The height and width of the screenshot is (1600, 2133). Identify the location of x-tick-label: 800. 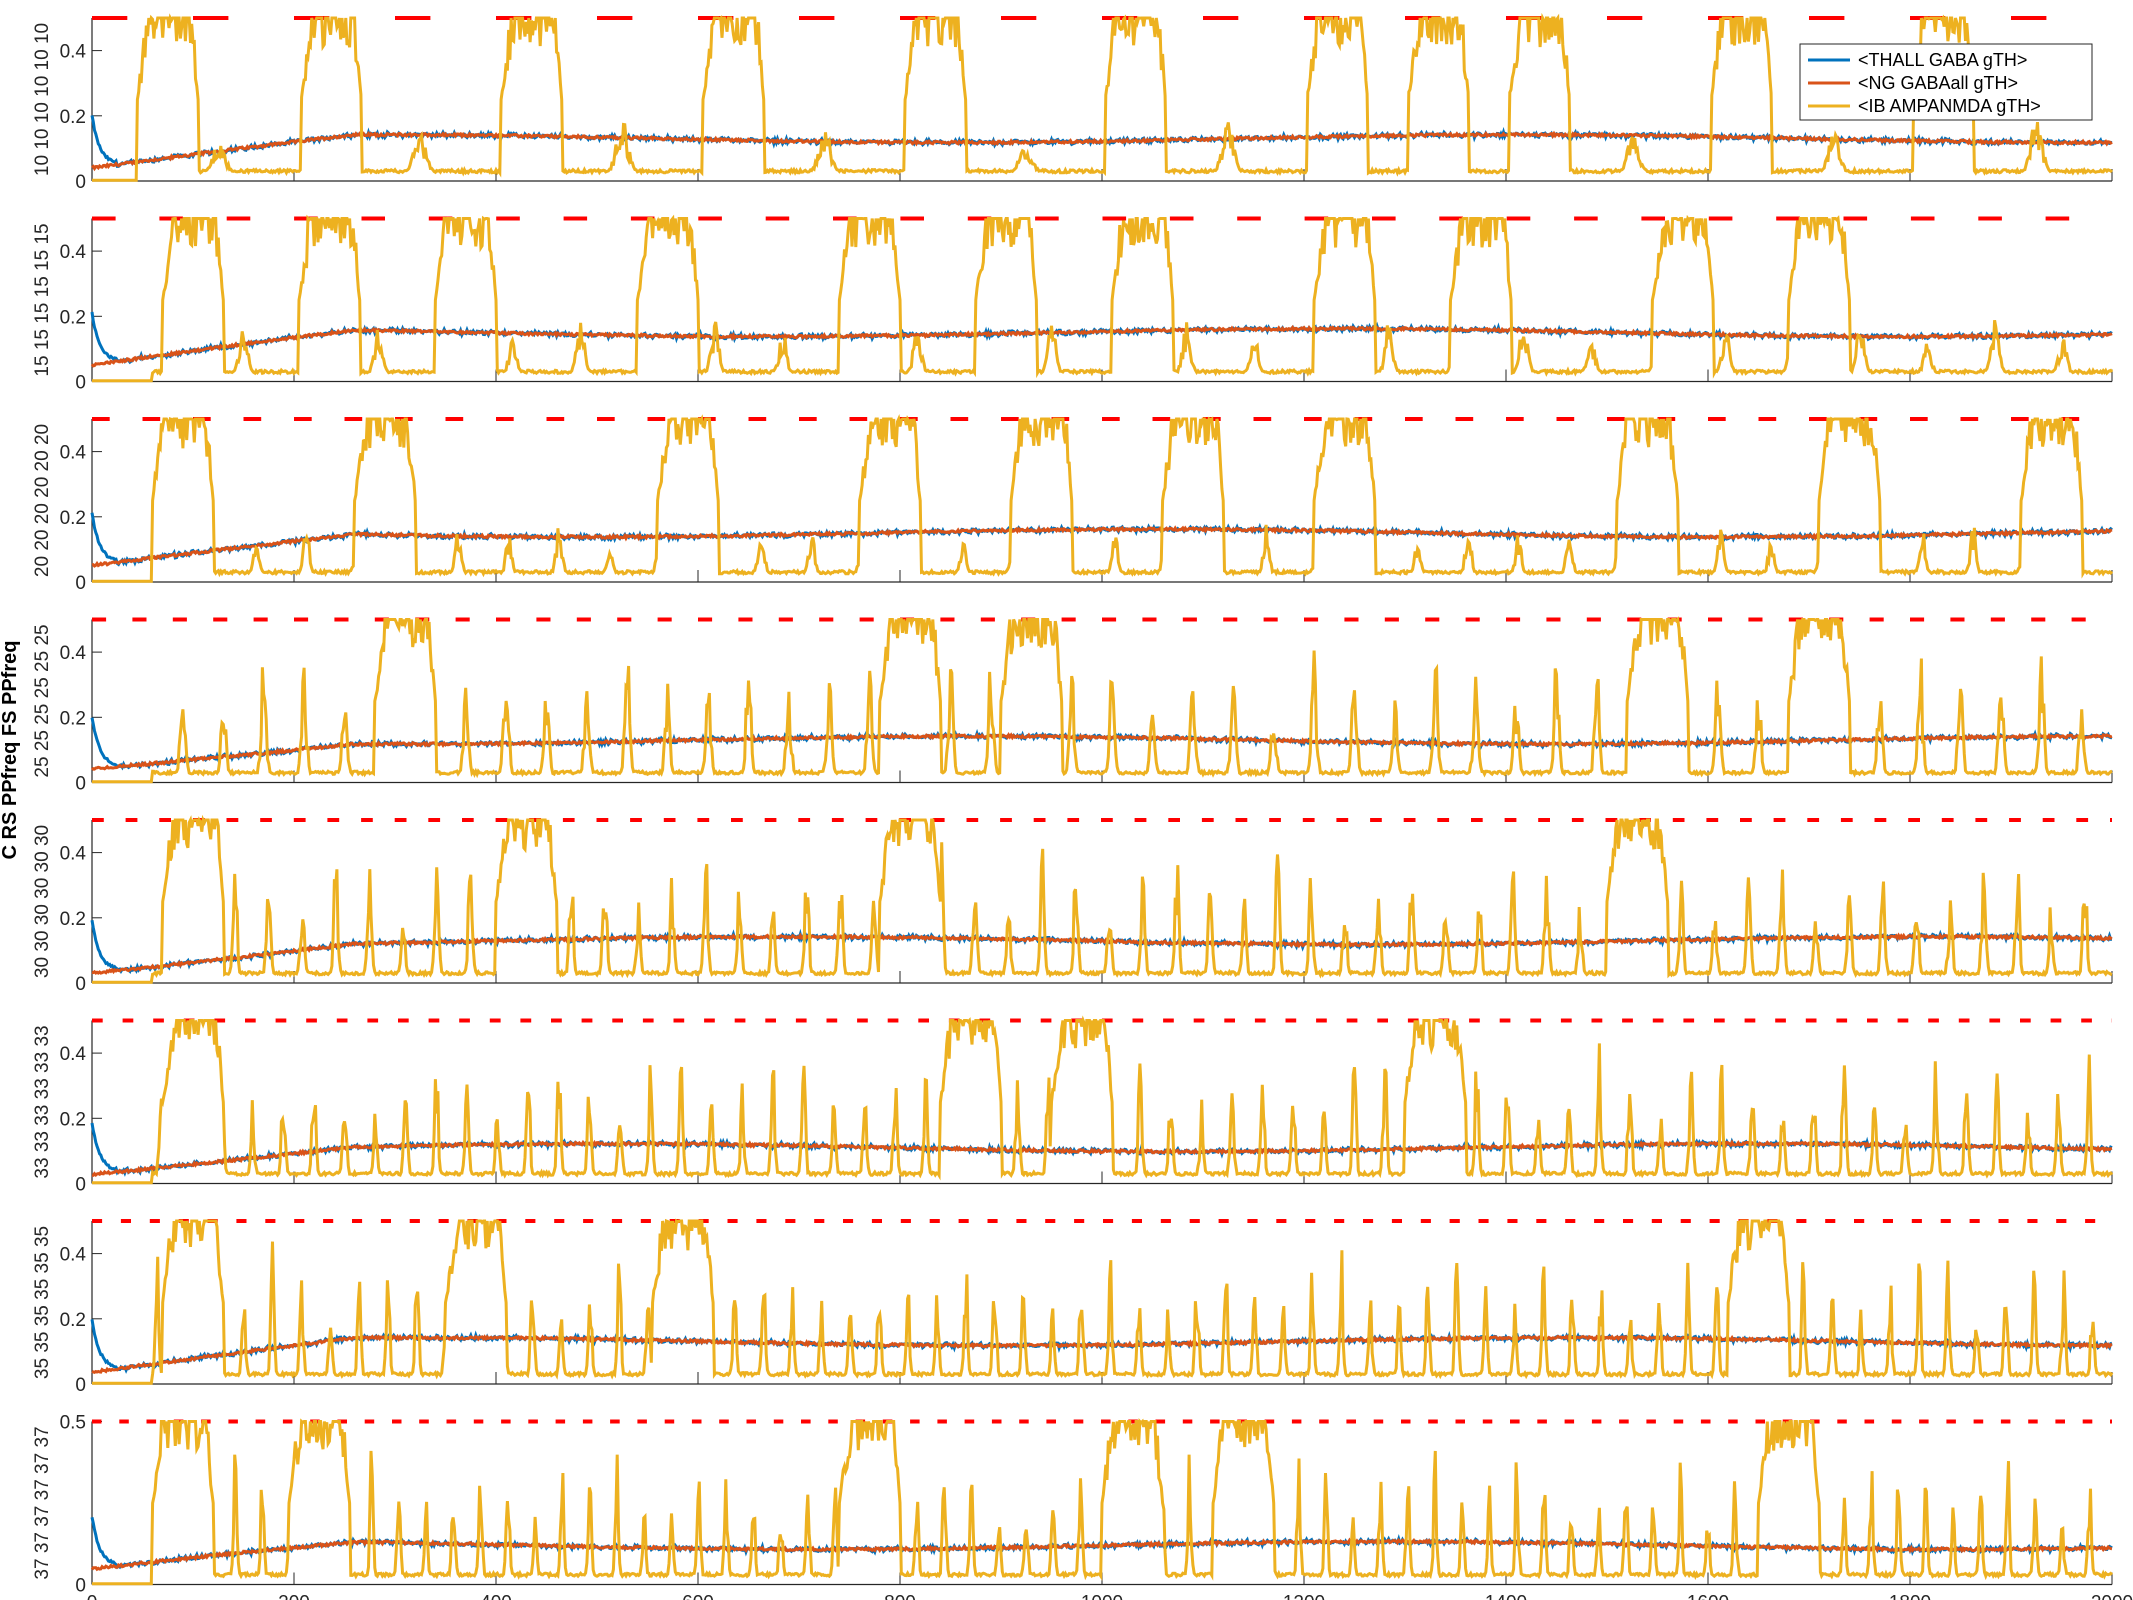
(900, 1596).